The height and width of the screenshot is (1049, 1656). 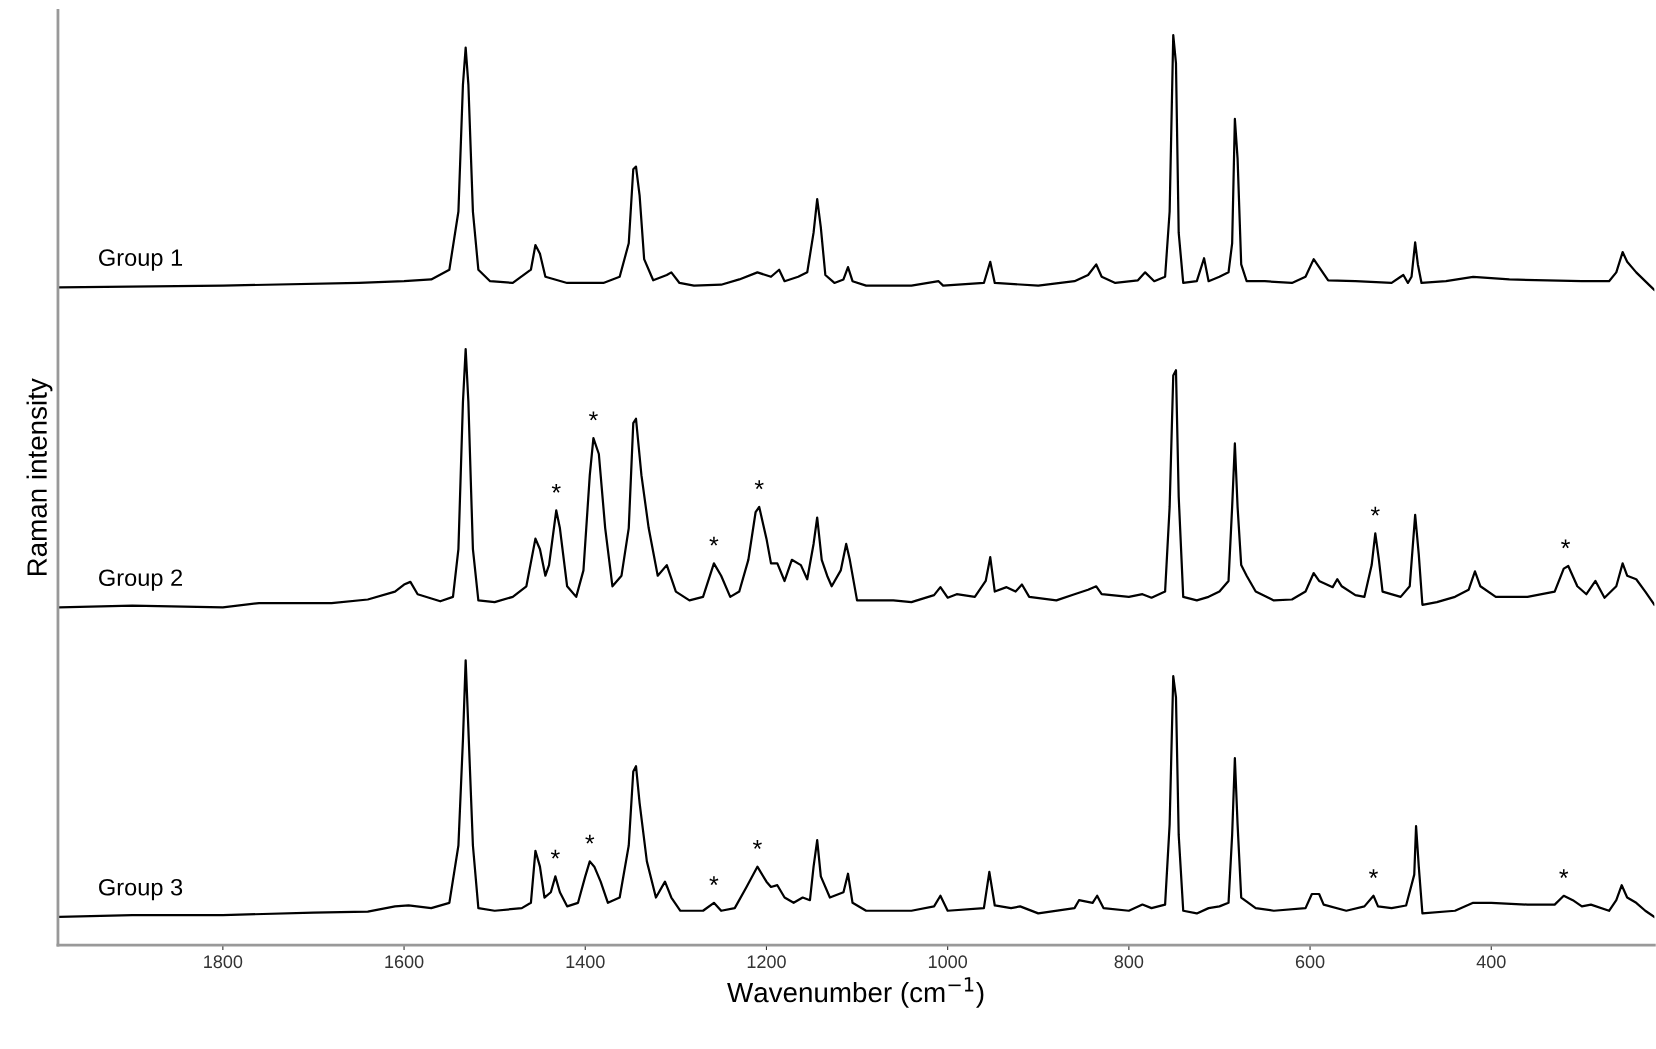 What do you see at coordinates (855, 992) in the screenshot?
I see `x-axis-title: Wavenumber (cm$^{−1}$)` at bounding box center [855, 992].